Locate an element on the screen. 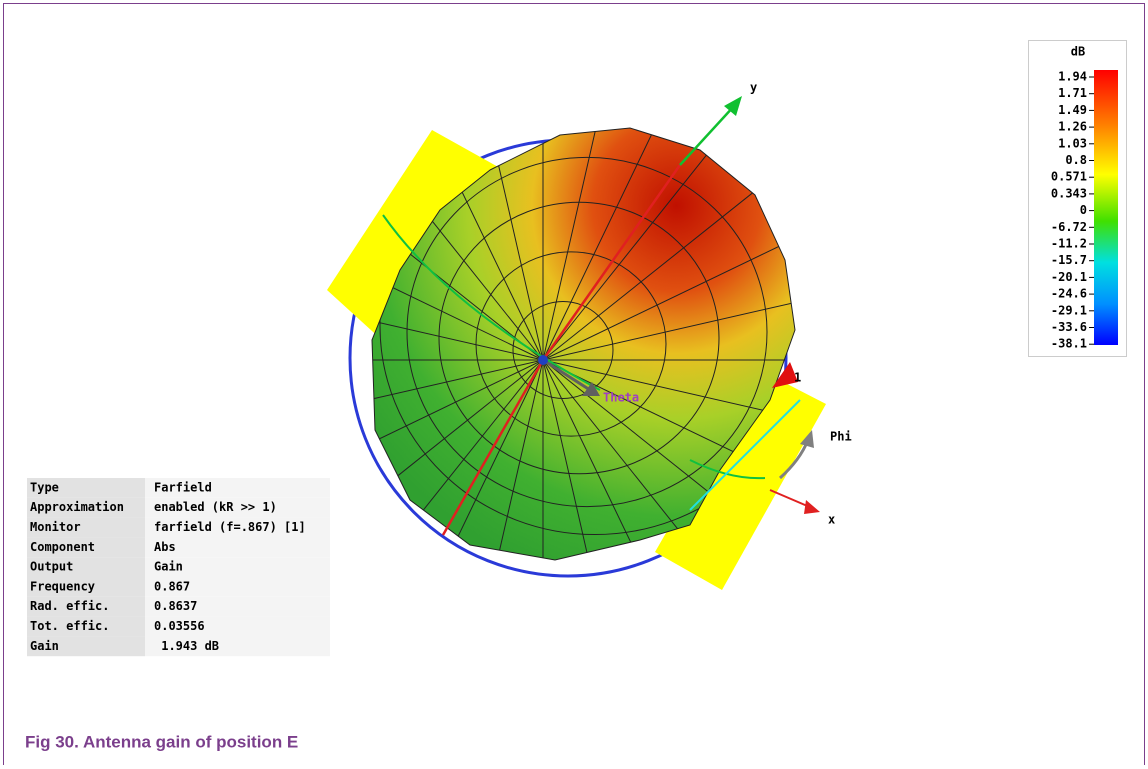 The image size is (1148, 769). value: farfield (f=.867) [1] is located at coordinates (230, 527).